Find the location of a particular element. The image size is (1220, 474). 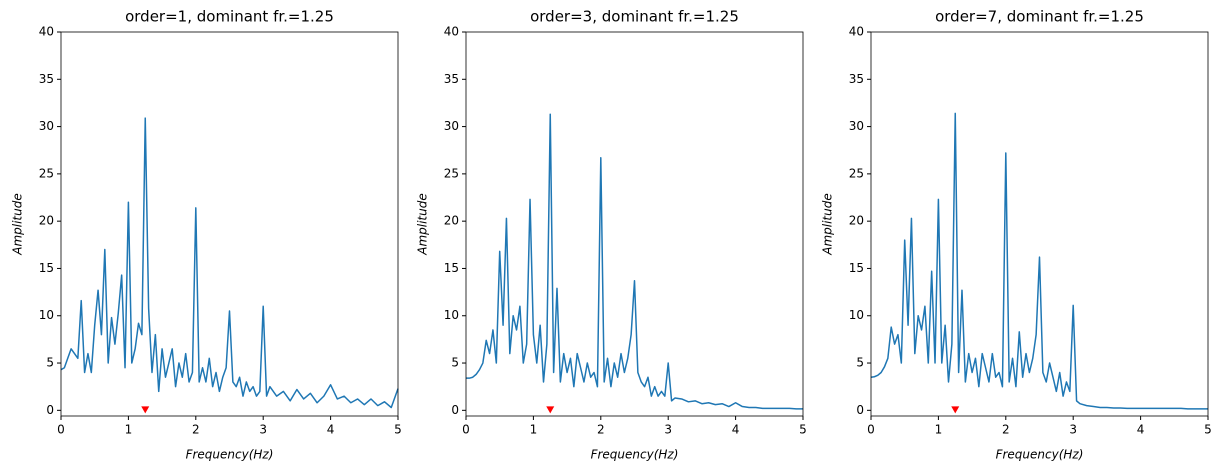

chart-title: order=1, dominant fr.=1.25 is located at coordinates (229, 17).